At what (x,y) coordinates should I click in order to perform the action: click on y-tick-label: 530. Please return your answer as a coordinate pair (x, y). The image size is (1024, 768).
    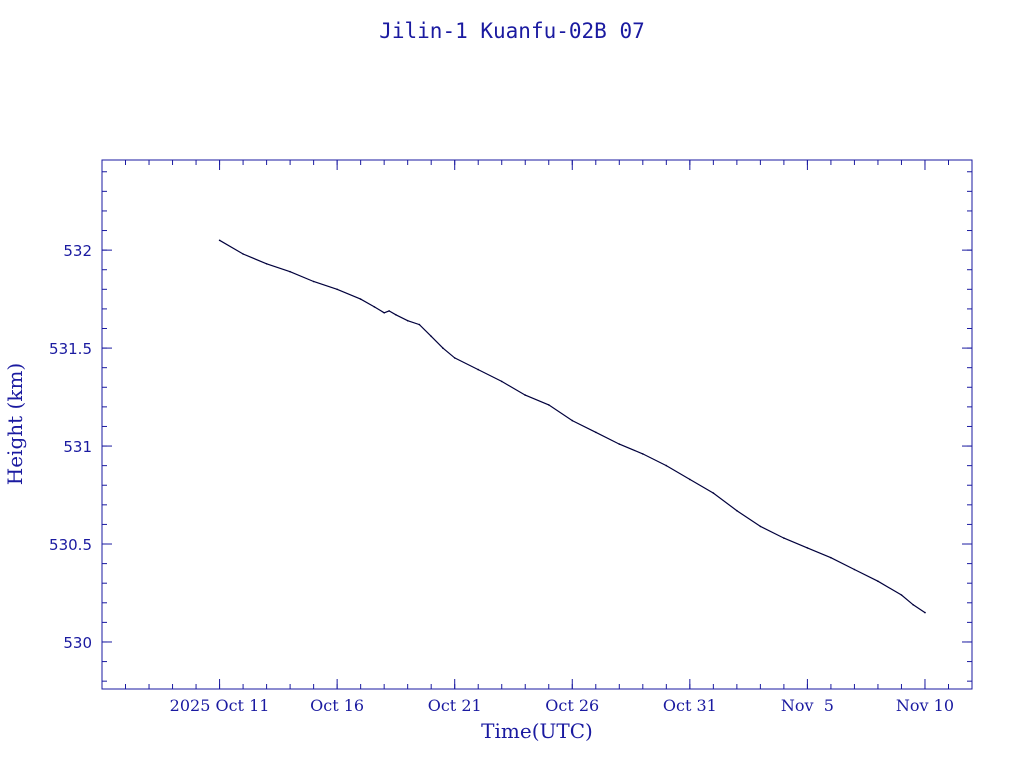
    Looking at the image, I should click on (77, 643).